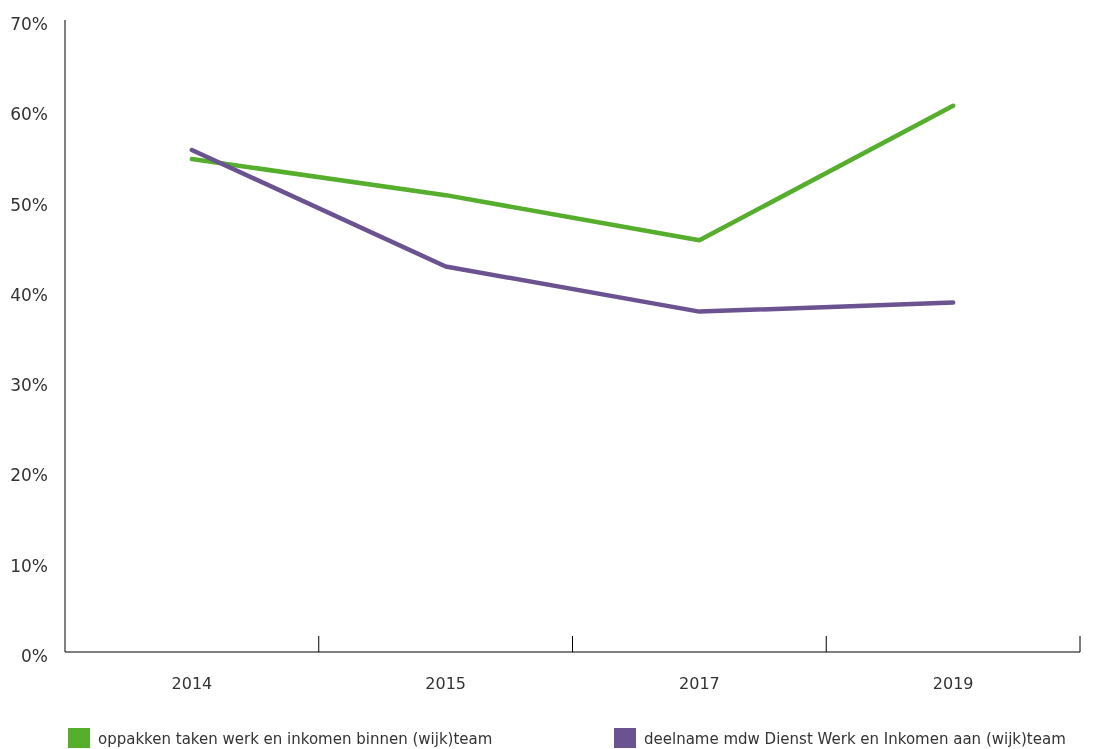 Image resolution: width=1095 pixels, height=749 pixels. Describe the element at coordinates (445, 683) in the screenshot. I see `x-tick-label: 2015` at that location.